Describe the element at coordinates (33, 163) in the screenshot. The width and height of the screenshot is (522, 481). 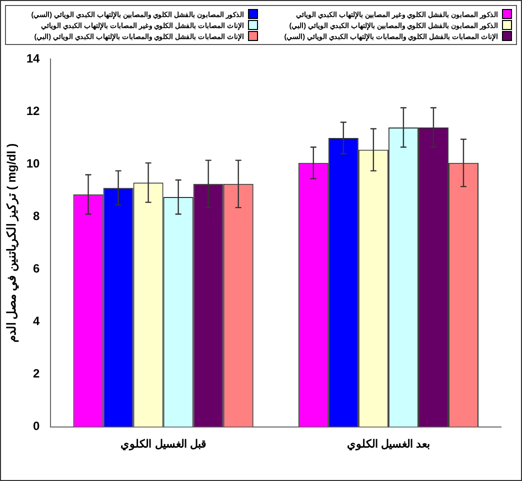
I see `y-tick-label: 10` at that location.